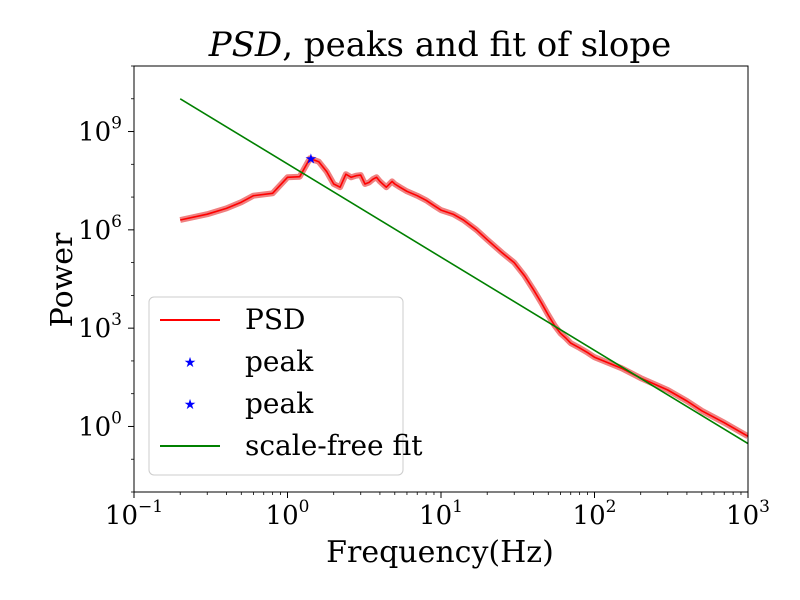 This screenshot has width=800, height=600. I want to click on x-tick-label: 10², so click(595, 514).